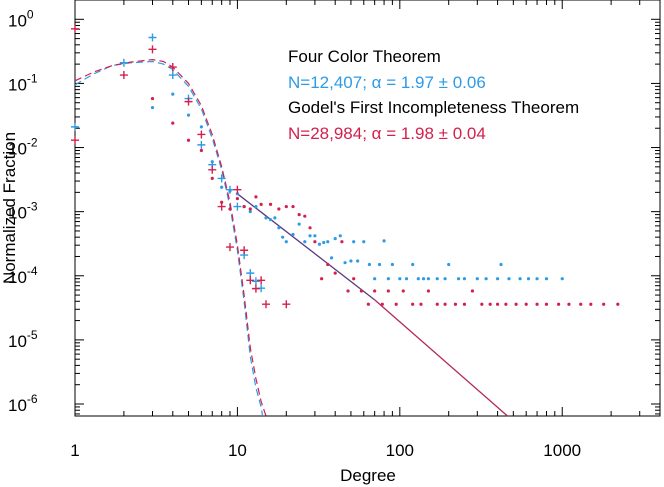 Image resolution: width=664 pixels, height=487 pixels. Describe the element at coordinates (325, 450) in the screenshot. I see `x-tick-labels: 1 10 100 1000` at that location.